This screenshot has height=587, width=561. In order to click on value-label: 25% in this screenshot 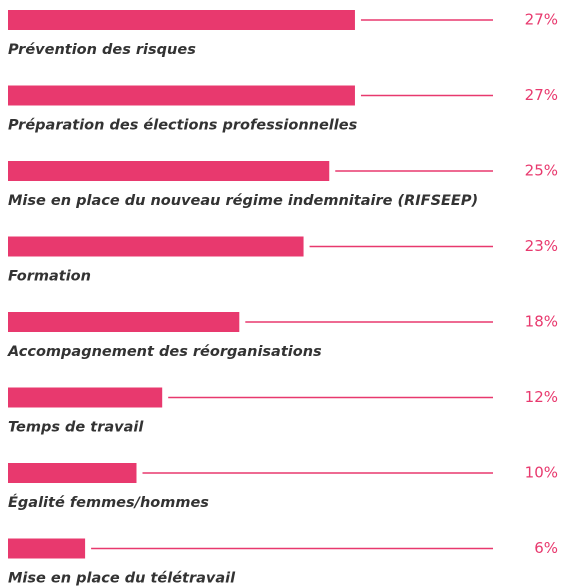, I will do `click(541, 171)`.